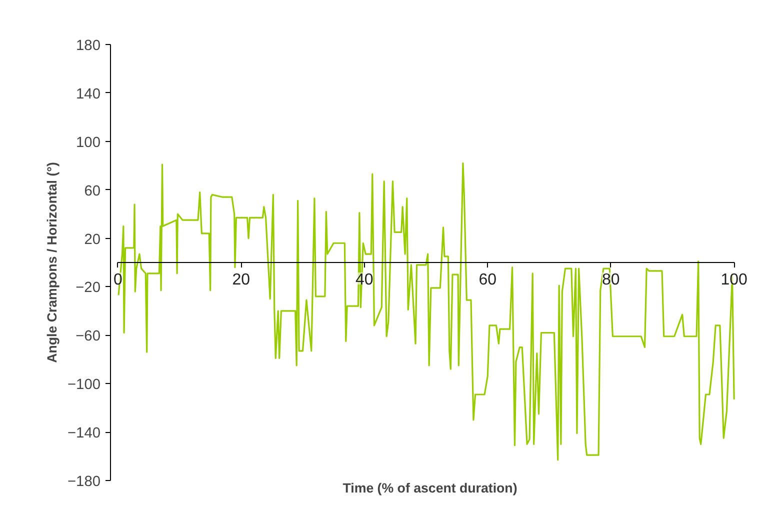 This screenshot has height=508, width=771. I want to click on x-tick-label: 80, so click(611, 280).